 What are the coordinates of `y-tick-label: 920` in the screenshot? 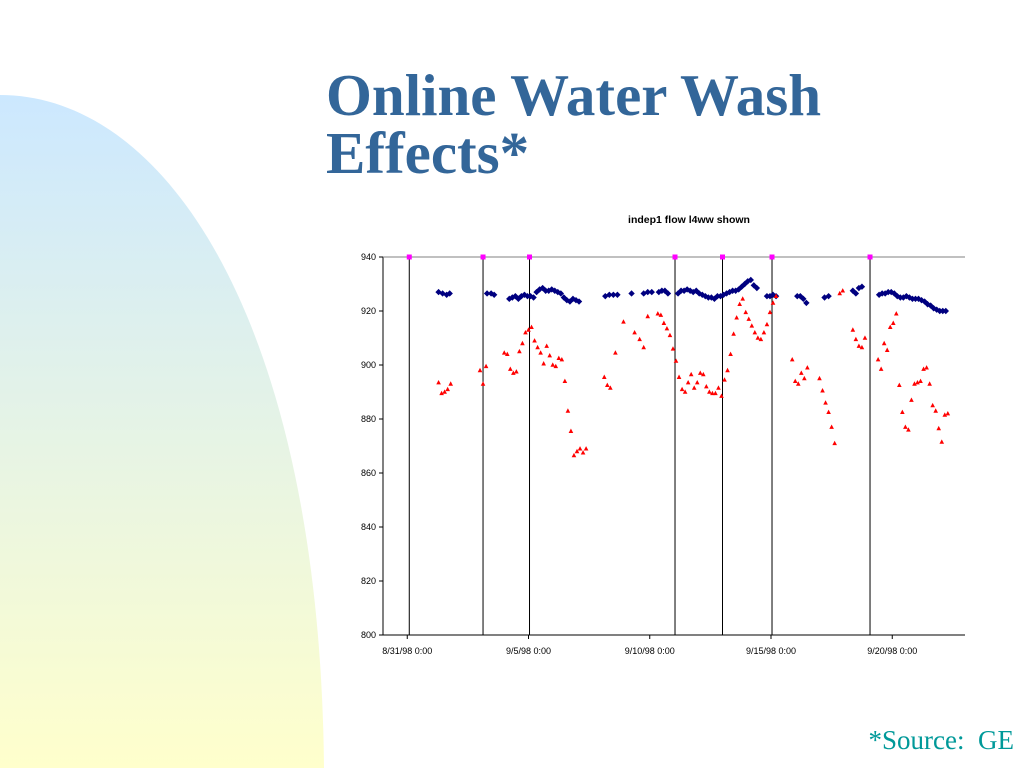 It's located at (368, 311).